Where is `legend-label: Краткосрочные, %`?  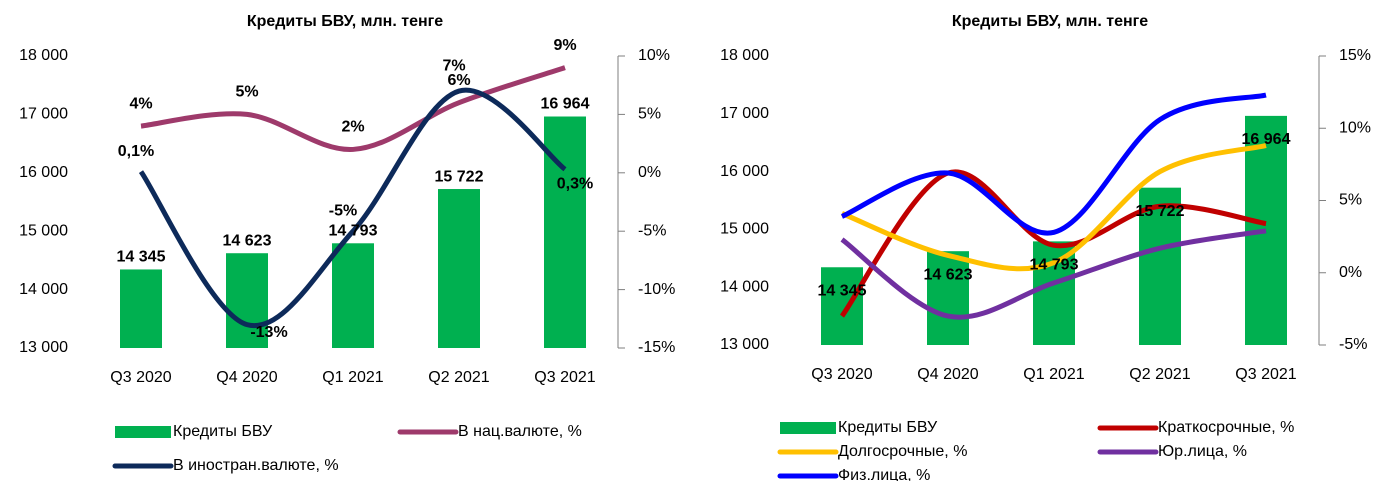
legend-label: Краткосрочные, % is located at coordinates (1226, 427).